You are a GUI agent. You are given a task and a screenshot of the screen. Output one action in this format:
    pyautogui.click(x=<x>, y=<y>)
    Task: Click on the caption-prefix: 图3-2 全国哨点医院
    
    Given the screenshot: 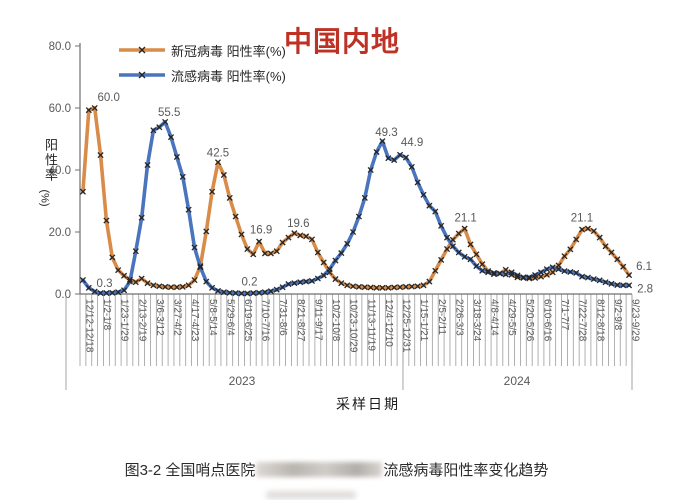 What is the action you would take?
    pyautogui.click(x=190, y=470)
    